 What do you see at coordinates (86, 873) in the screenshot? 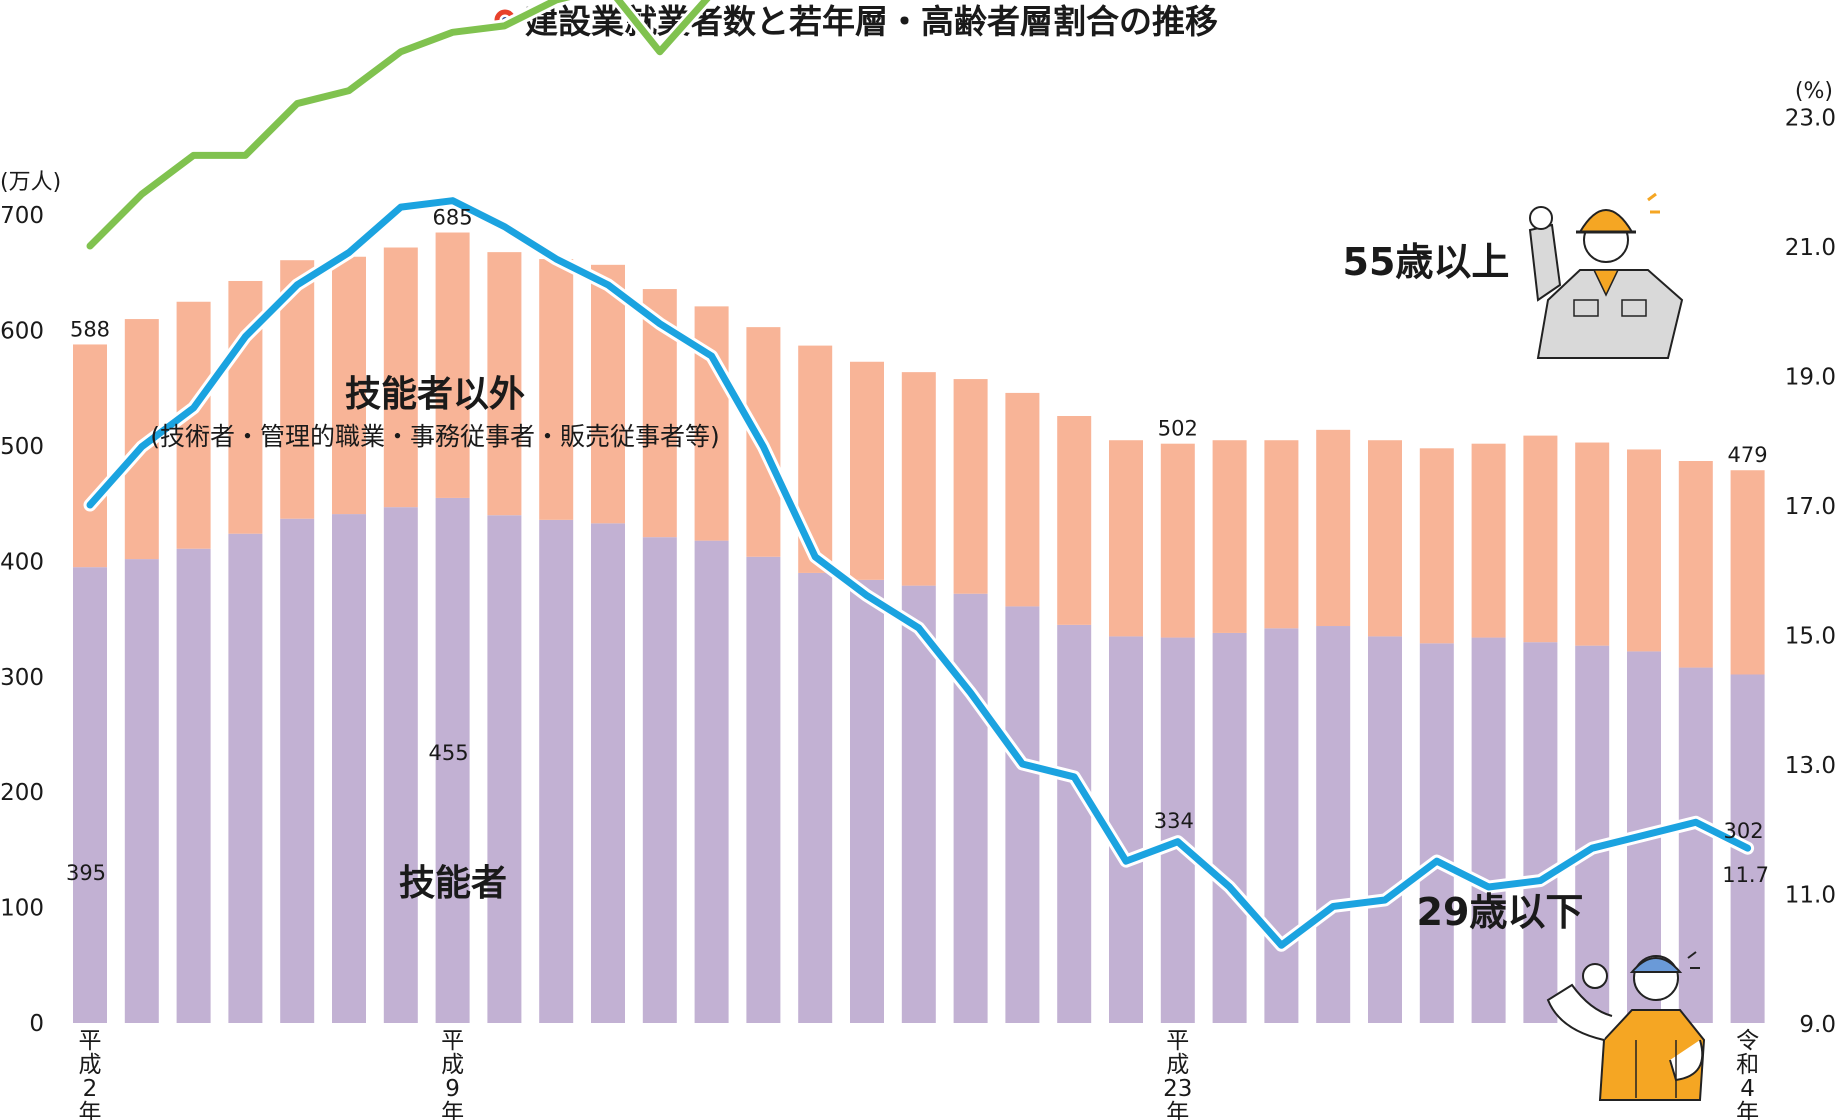
I see `bar-skilled-label: 395` at bounding box center [86, 873].